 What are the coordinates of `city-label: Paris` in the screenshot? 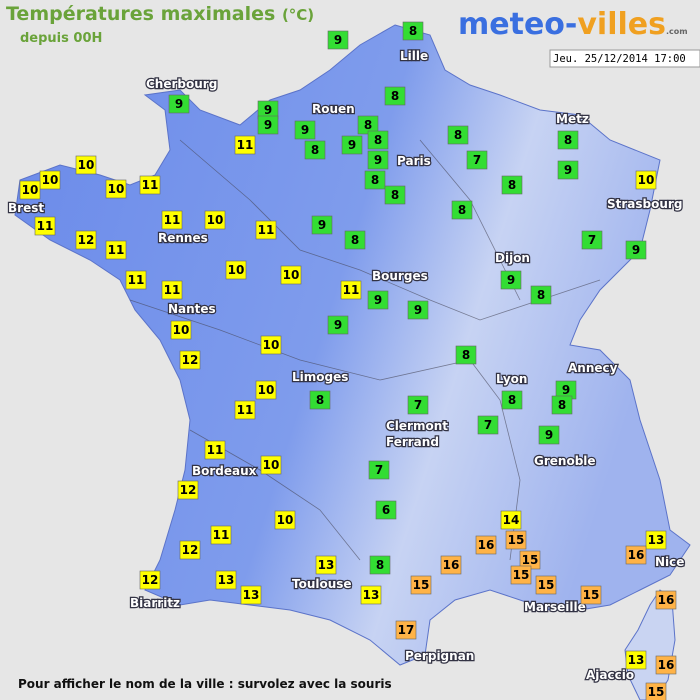 It's located at (414, 161).